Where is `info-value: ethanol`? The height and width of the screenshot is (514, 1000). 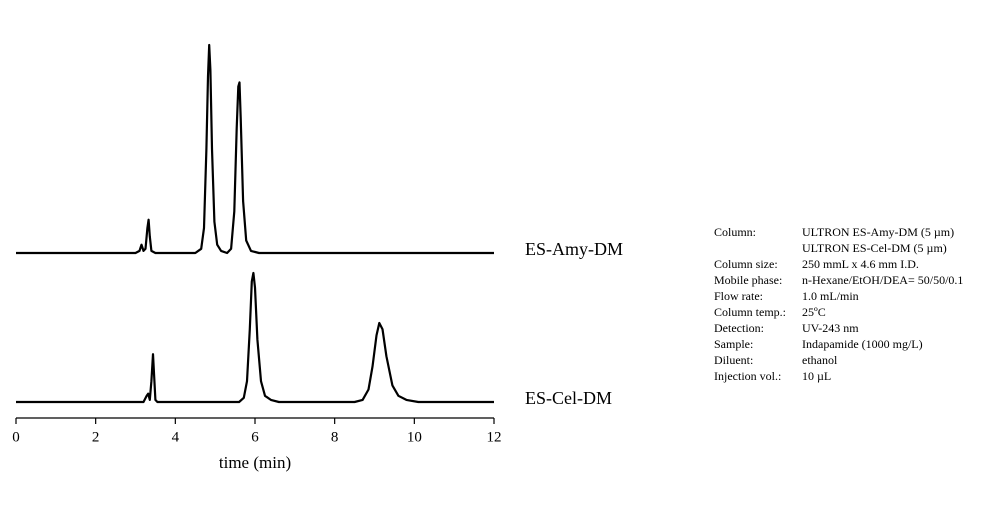 info-value: ethanol is located at coordinates (820, 360).